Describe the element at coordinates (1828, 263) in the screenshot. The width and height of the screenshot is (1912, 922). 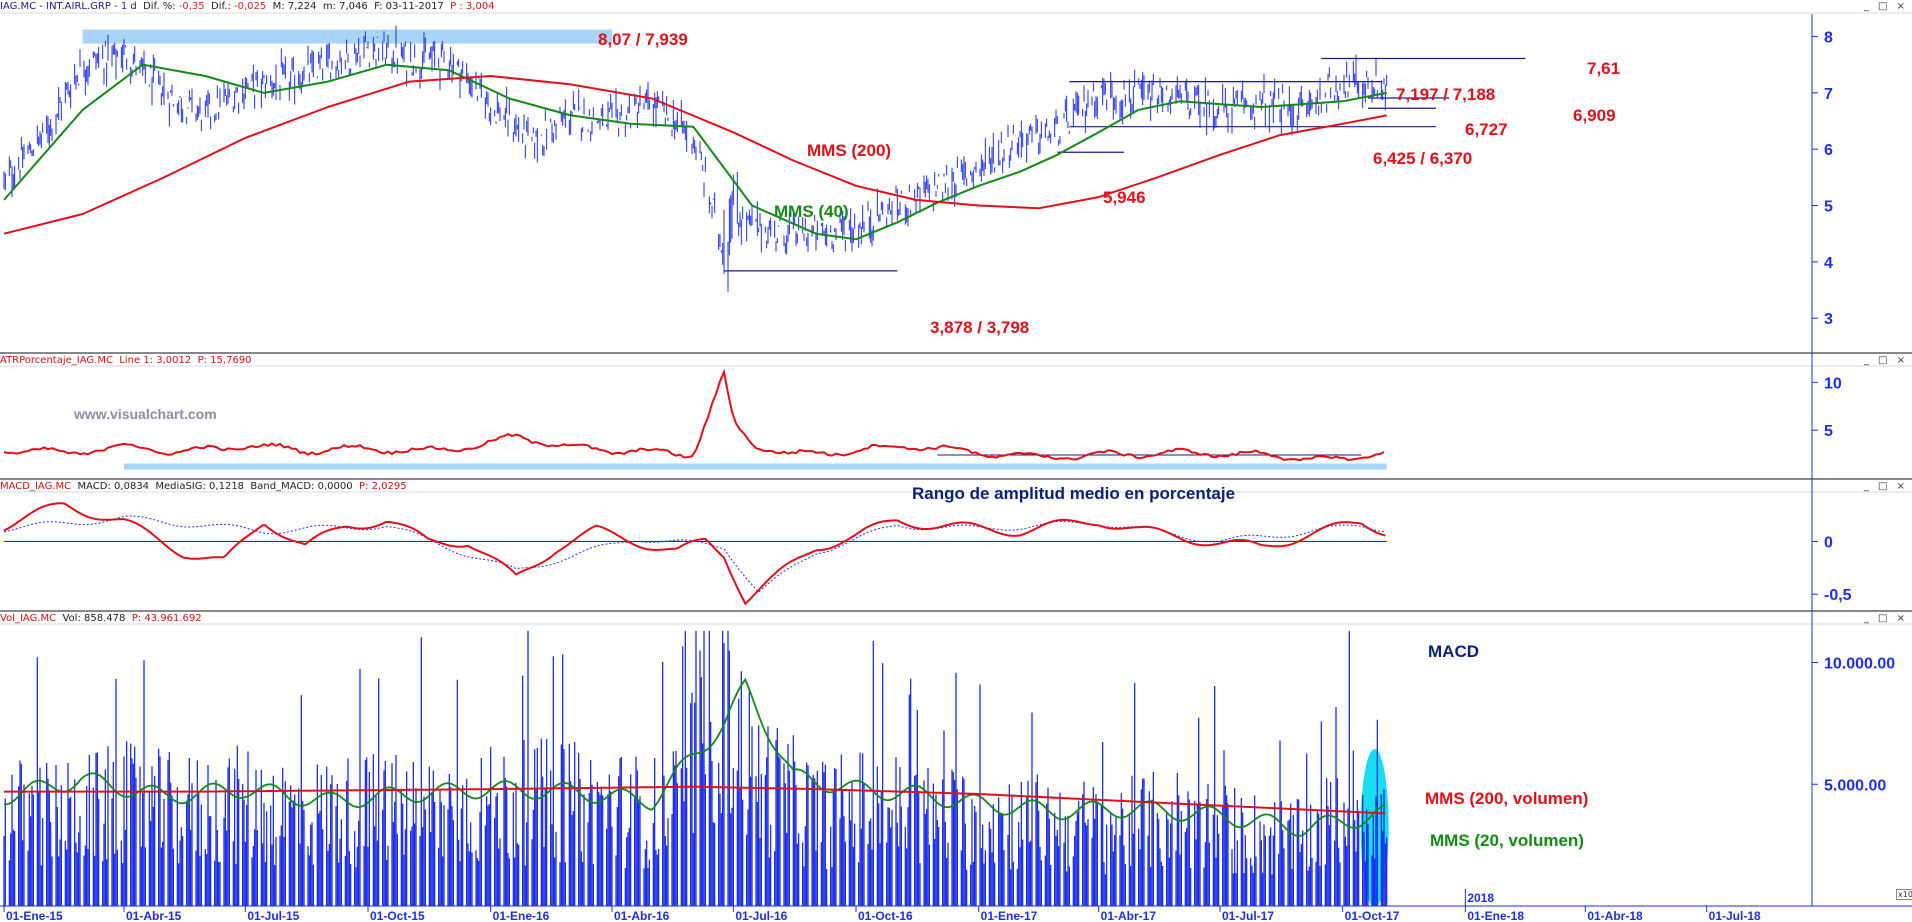
I see `price-ytick-label: 4` at that location.